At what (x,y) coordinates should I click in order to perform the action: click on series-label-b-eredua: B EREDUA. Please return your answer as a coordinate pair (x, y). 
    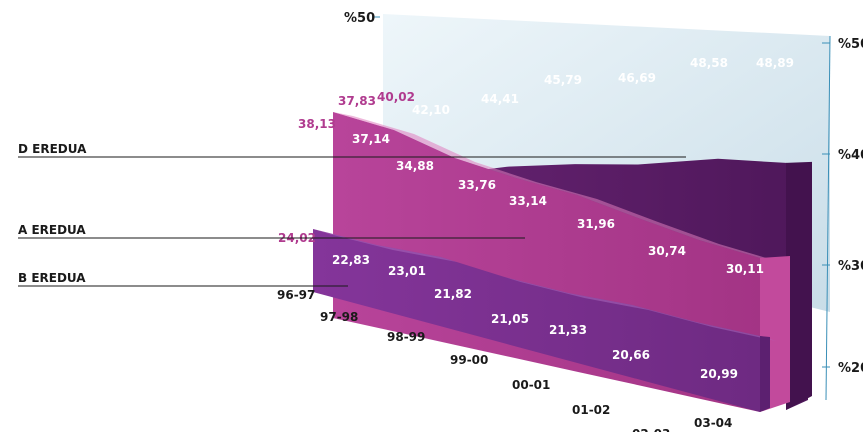
    Looking at the image, I should click on (52, 278).